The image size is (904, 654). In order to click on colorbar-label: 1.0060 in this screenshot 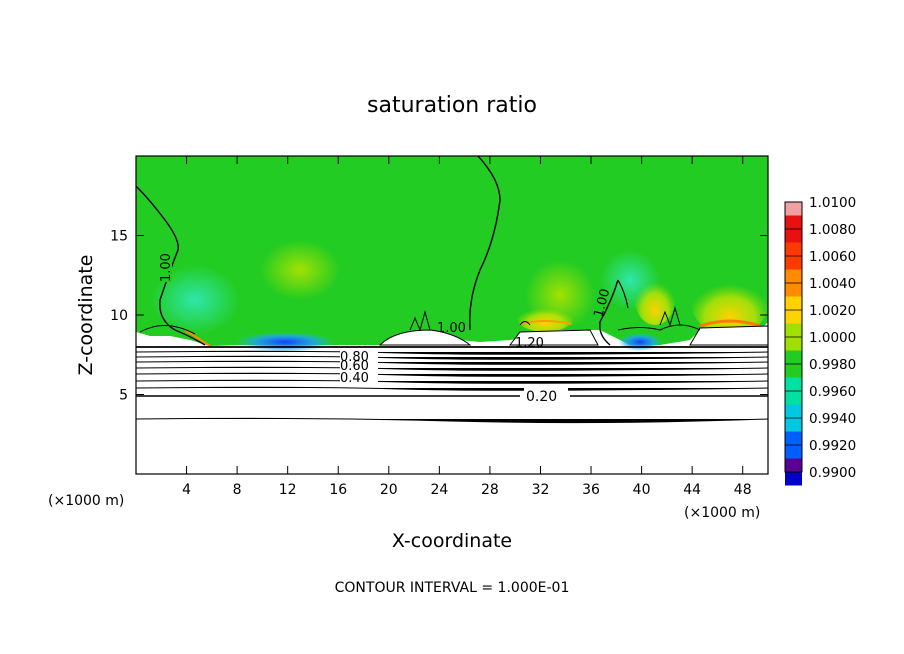, I will do `click(832, 257)`.